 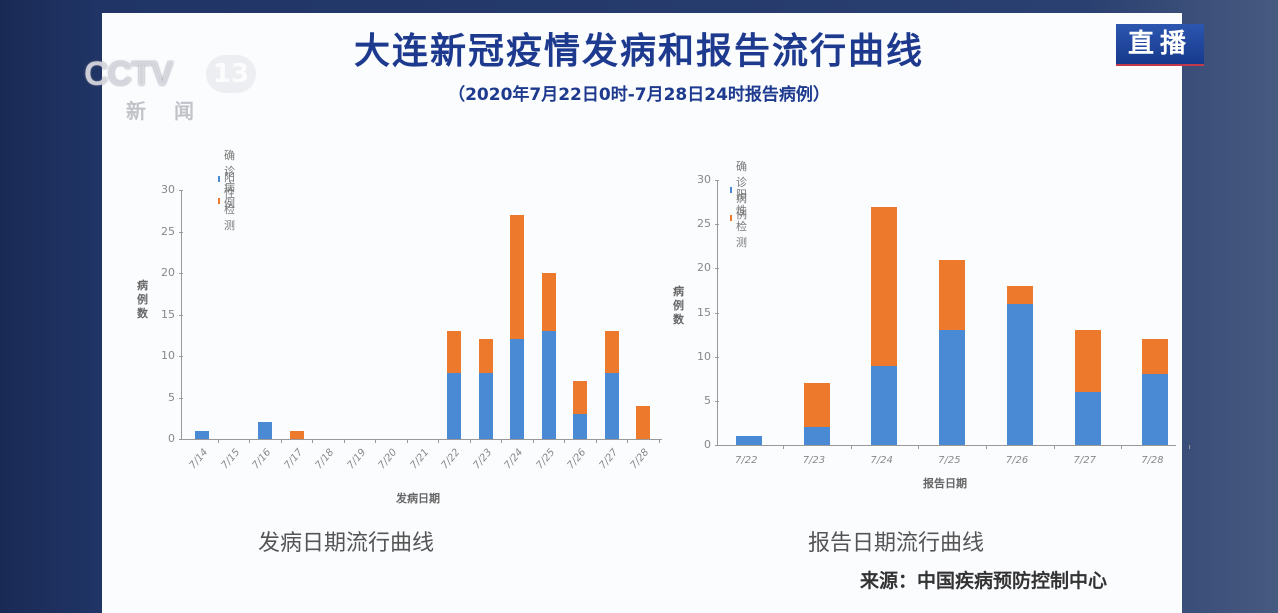 I want to click on legend-label: 确诊病例, so click(x=742, y=190).